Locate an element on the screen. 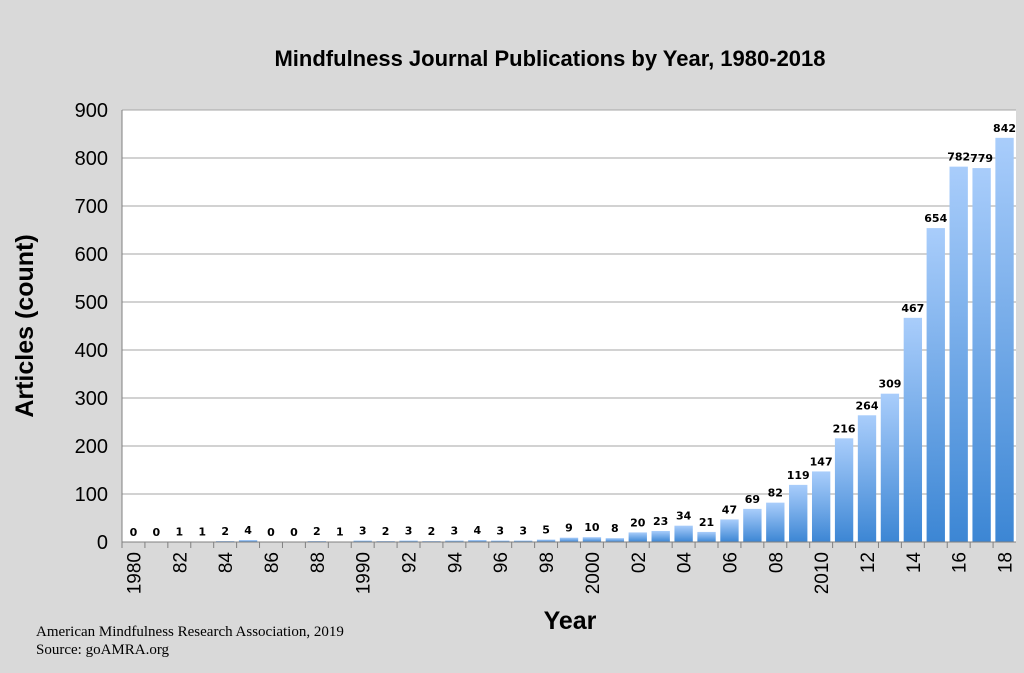  data-label-2001: 8 is located at coordinates (615, 528).